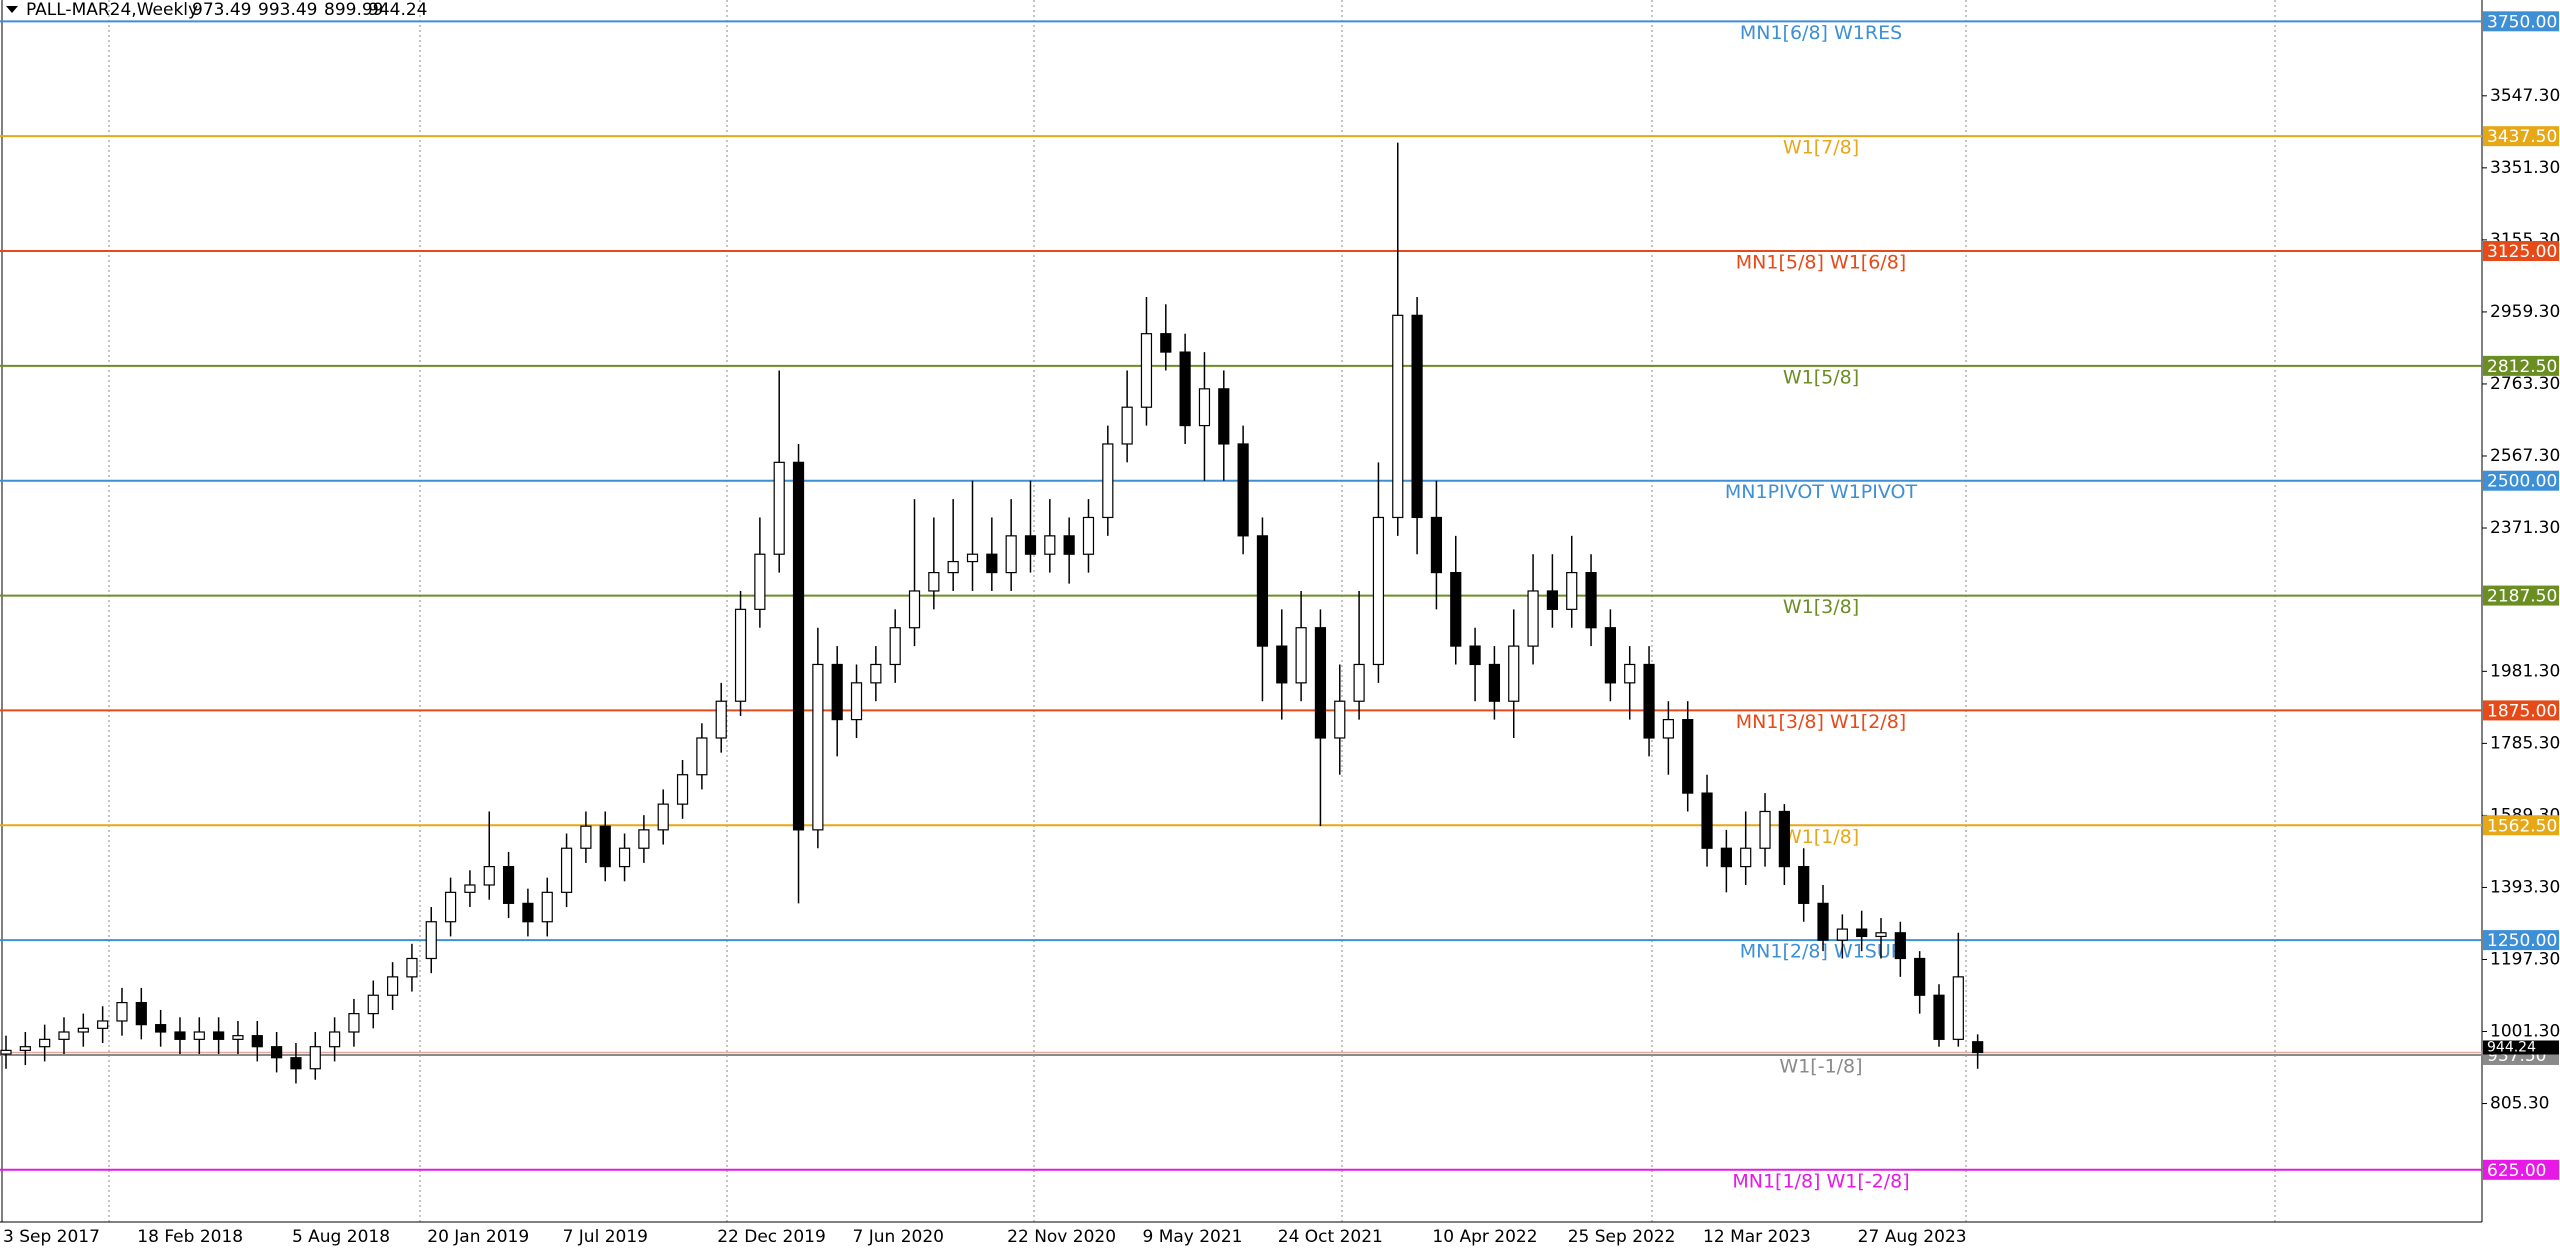 The height and width of the screenshot is (1250, 2560). I want to click on x-tick-label: 27 Aug 2023, so click(1912, 1237).